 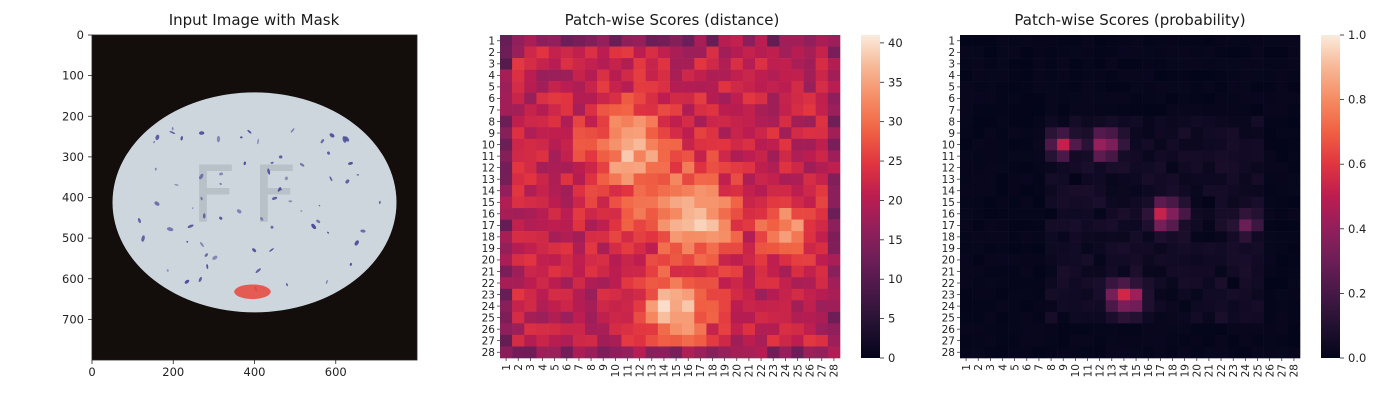 I want to click on col-tick-label: 23, so click(x=1234, y=370).